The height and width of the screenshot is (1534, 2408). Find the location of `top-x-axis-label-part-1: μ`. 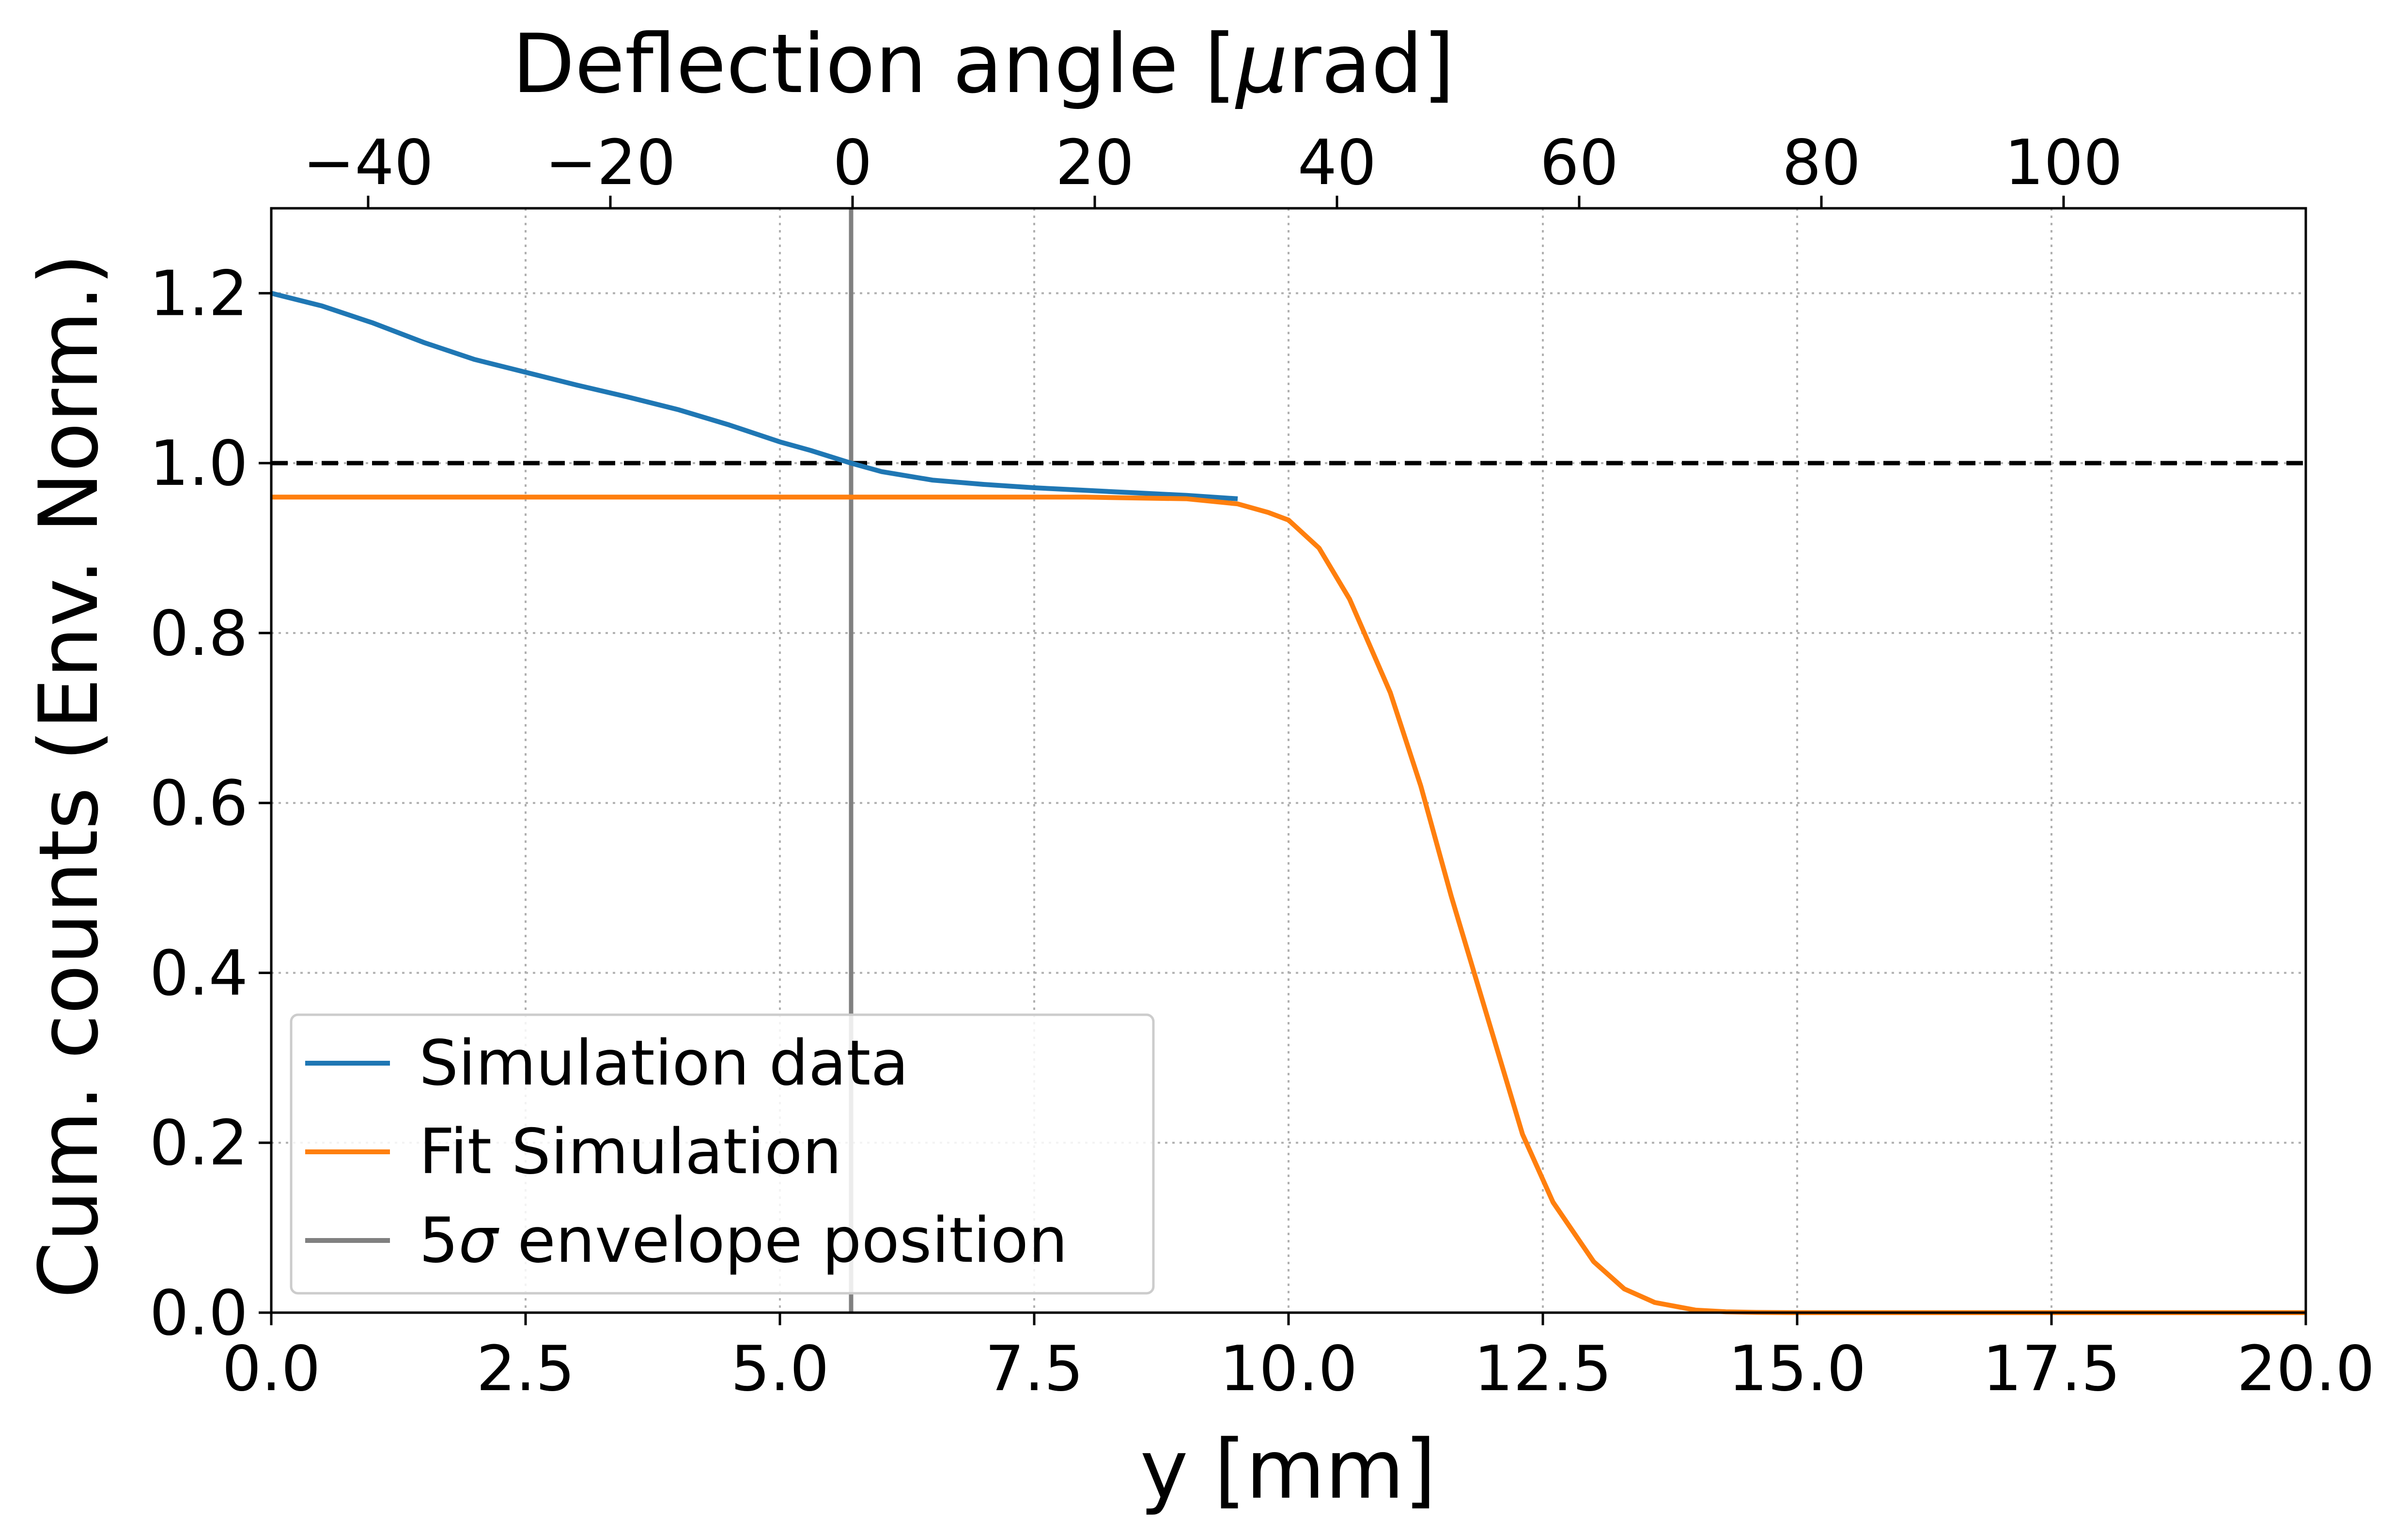

top-x-axis-label-part-1: μ is located at coordinates (1261, 63).